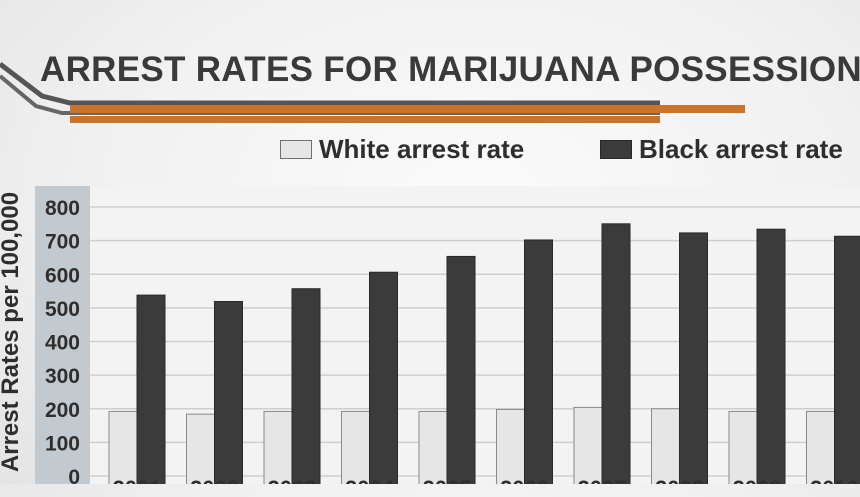 The height and width of the screenshot is (497, 860). Describe the element at coordinates (62, 242) in the screenshot. I see `y-tick-label: 700` at that location.